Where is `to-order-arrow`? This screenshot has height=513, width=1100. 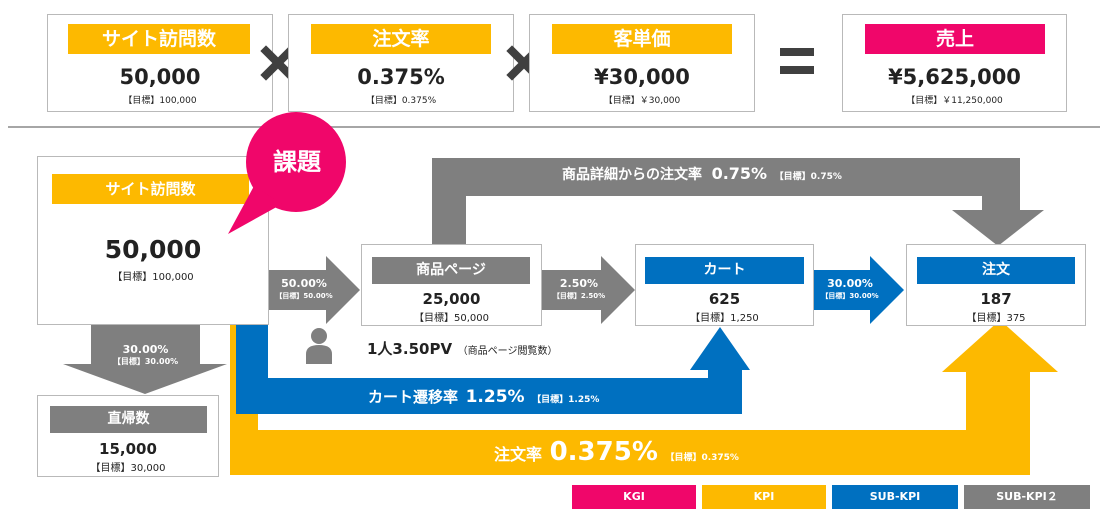
to-order-arrow is located at coordinates (858, 290).